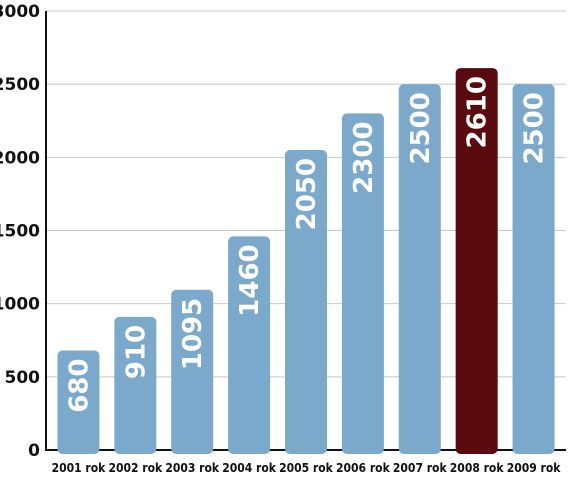  What do you see at coordinates (23, 378) in the screenshot?
I see `y-tick-label: 500` at bounding box center [23, 378].